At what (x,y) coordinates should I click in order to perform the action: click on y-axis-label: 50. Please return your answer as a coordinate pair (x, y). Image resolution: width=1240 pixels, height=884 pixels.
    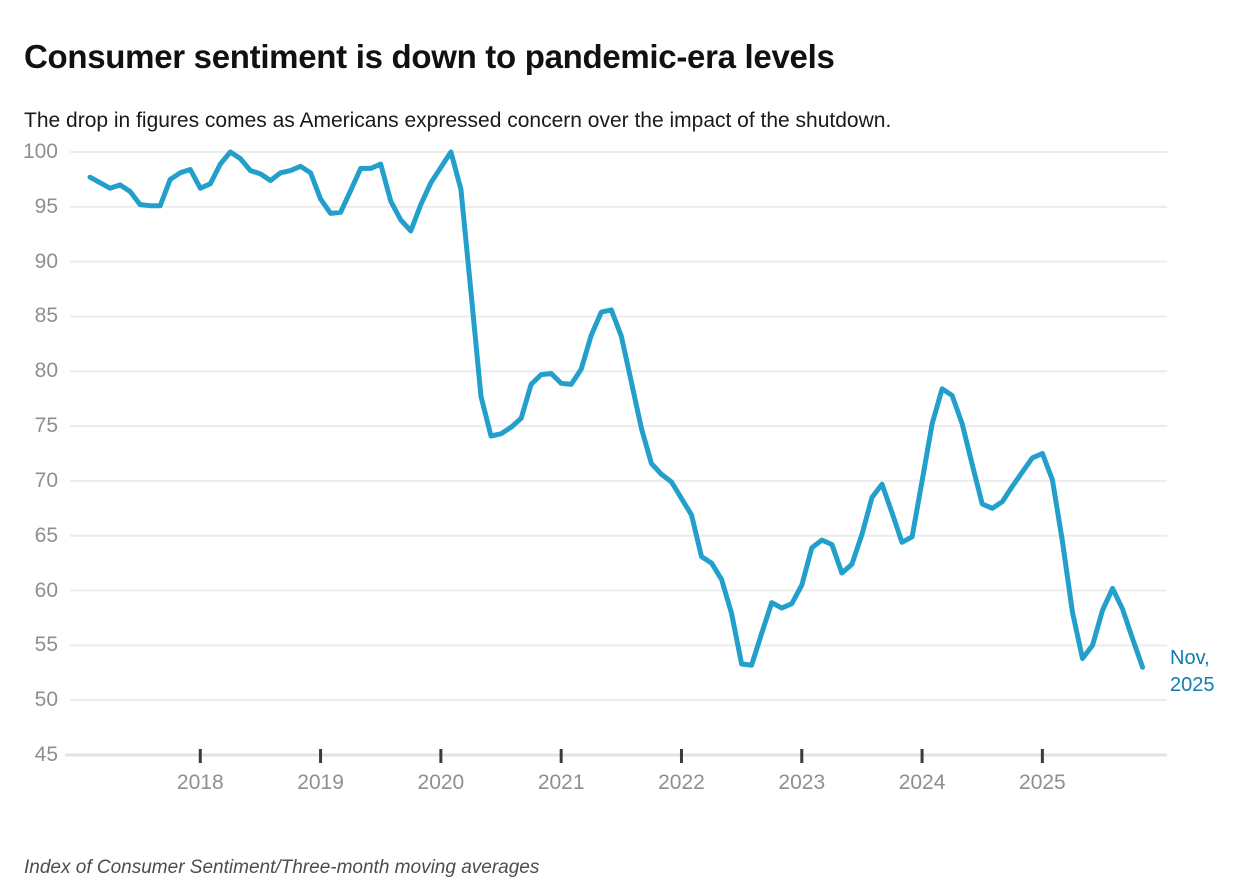
    Looking at the image, I should click on (46, 700).